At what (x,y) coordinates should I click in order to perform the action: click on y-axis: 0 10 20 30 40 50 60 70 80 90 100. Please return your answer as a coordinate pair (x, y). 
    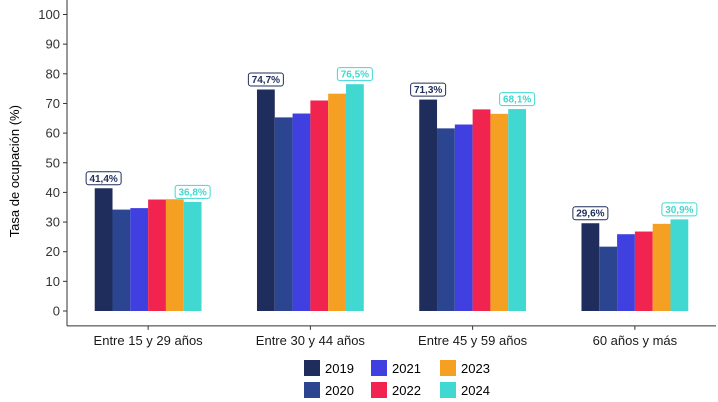
    Looking at the image, I should click on (53, 163).